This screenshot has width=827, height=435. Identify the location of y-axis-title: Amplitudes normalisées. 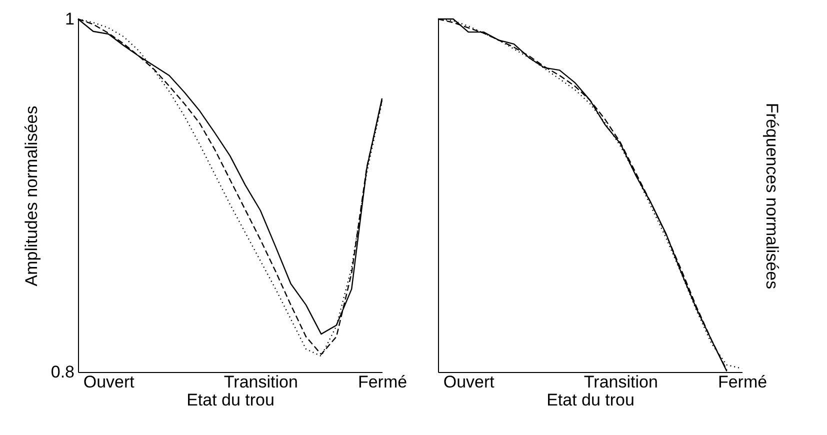
(31, 196).